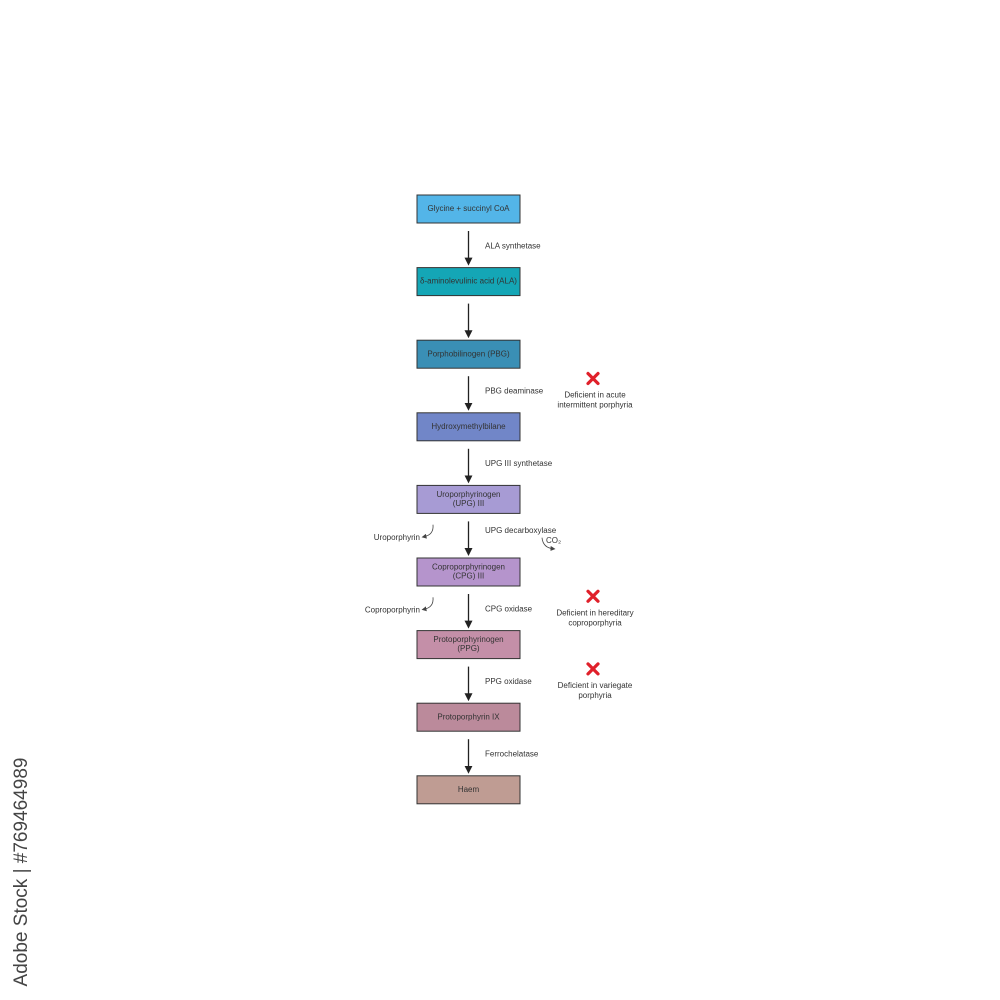 The height and width of the screenshot is (1000, 1000). I want to click on step-label: Haem, so click(469, 789).